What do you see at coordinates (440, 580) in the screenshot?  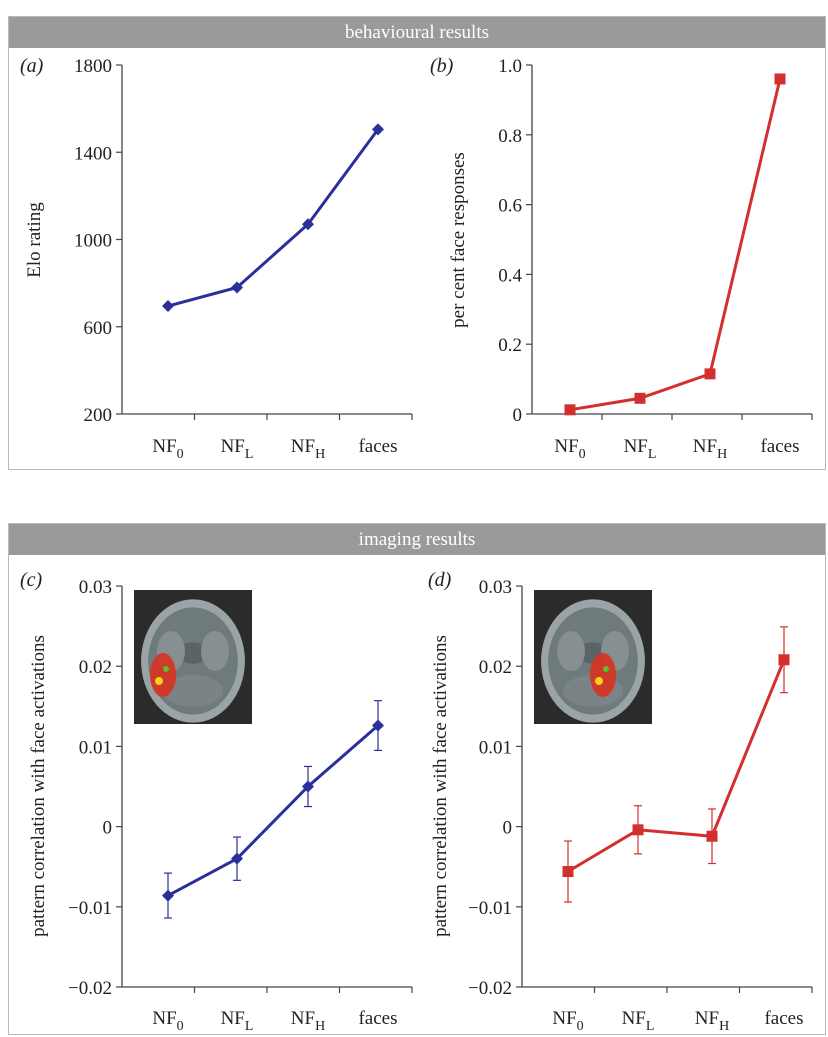 I see `panel-label: (d)` at bounding box center [440, 580].